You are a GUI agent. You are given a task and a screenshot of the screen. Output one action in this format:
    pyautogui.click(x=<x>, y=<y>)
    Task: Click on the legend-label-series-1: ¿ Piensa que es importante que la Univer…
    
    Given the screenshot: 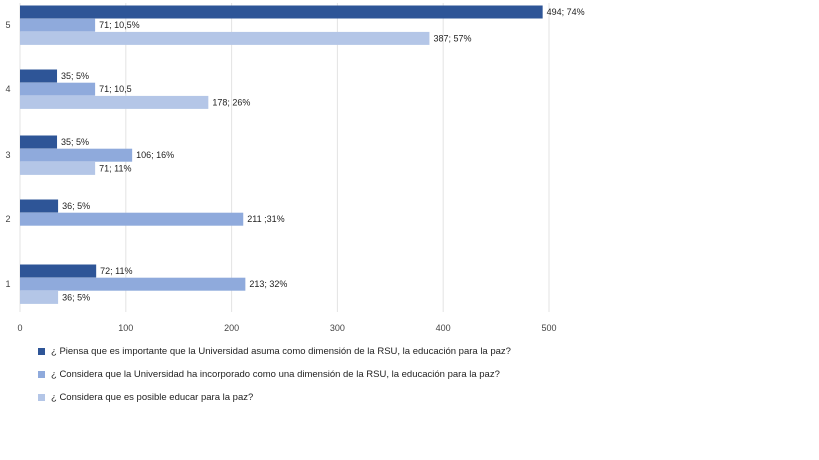 What is the action you would take?
    pyautogui.click(x=281, y=351)
    